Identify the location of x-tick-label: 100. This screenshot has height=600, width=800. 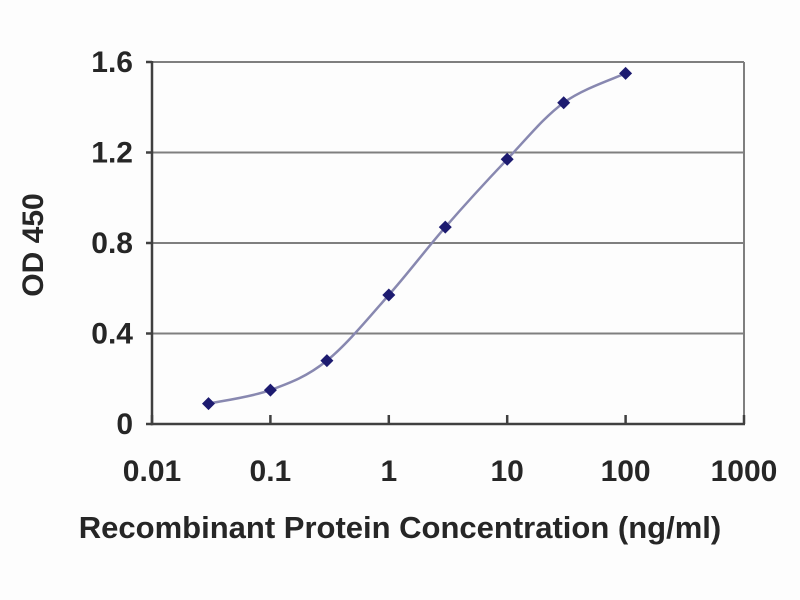
(626, 471).